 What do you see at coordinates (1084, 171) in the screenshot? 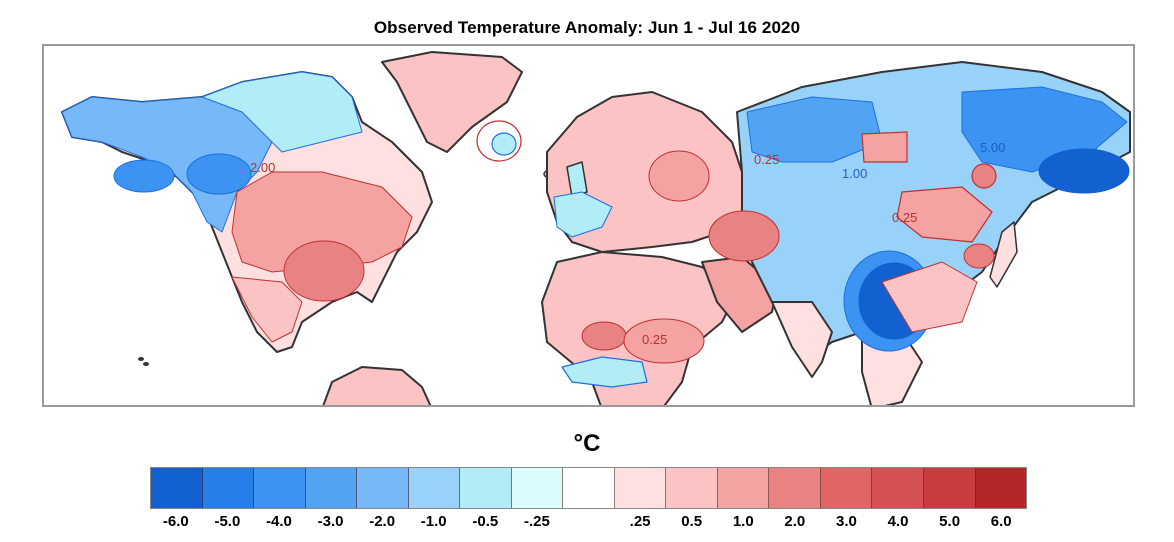
I see `east-siberia-cold-core` at bounding box center [1084, 171].